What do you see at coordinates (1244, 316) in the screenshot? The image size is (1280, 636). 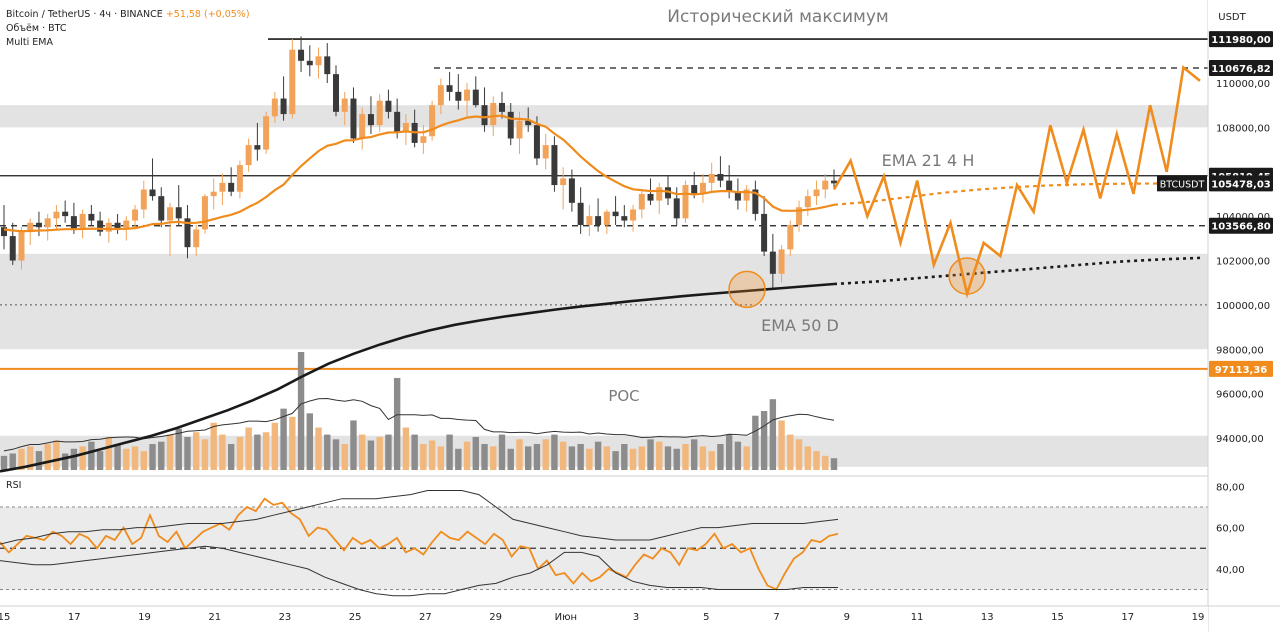 I see `price-axis-bg` at bounding box center [1244, 316].